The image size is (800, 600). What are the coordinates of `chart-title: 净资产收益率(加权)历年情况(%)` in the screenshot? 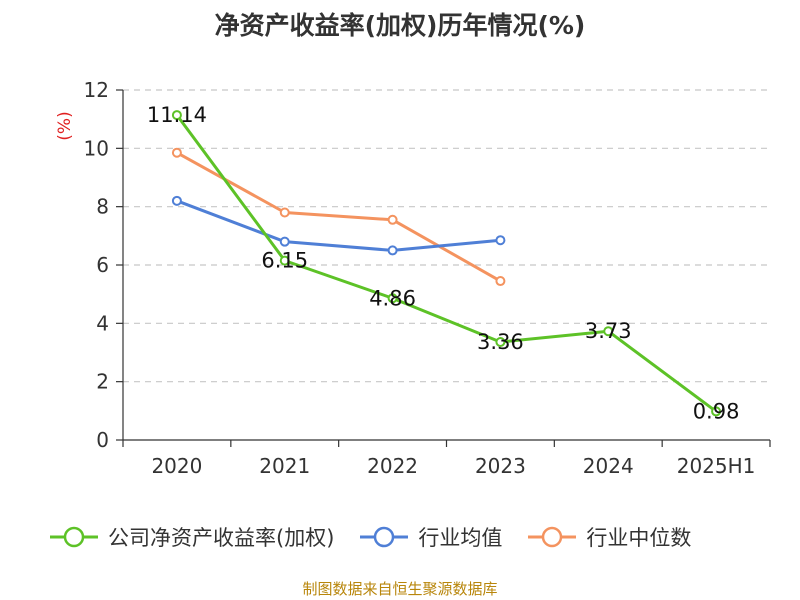 It's located at (400, 25).